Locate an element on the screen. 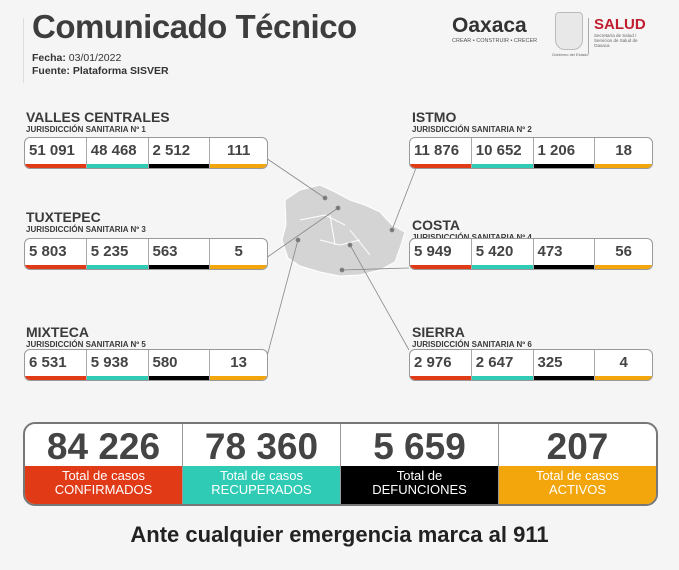 This screenshot has height=570, width=679. stat-value: 2 512 is located at coordinates (171, 150).